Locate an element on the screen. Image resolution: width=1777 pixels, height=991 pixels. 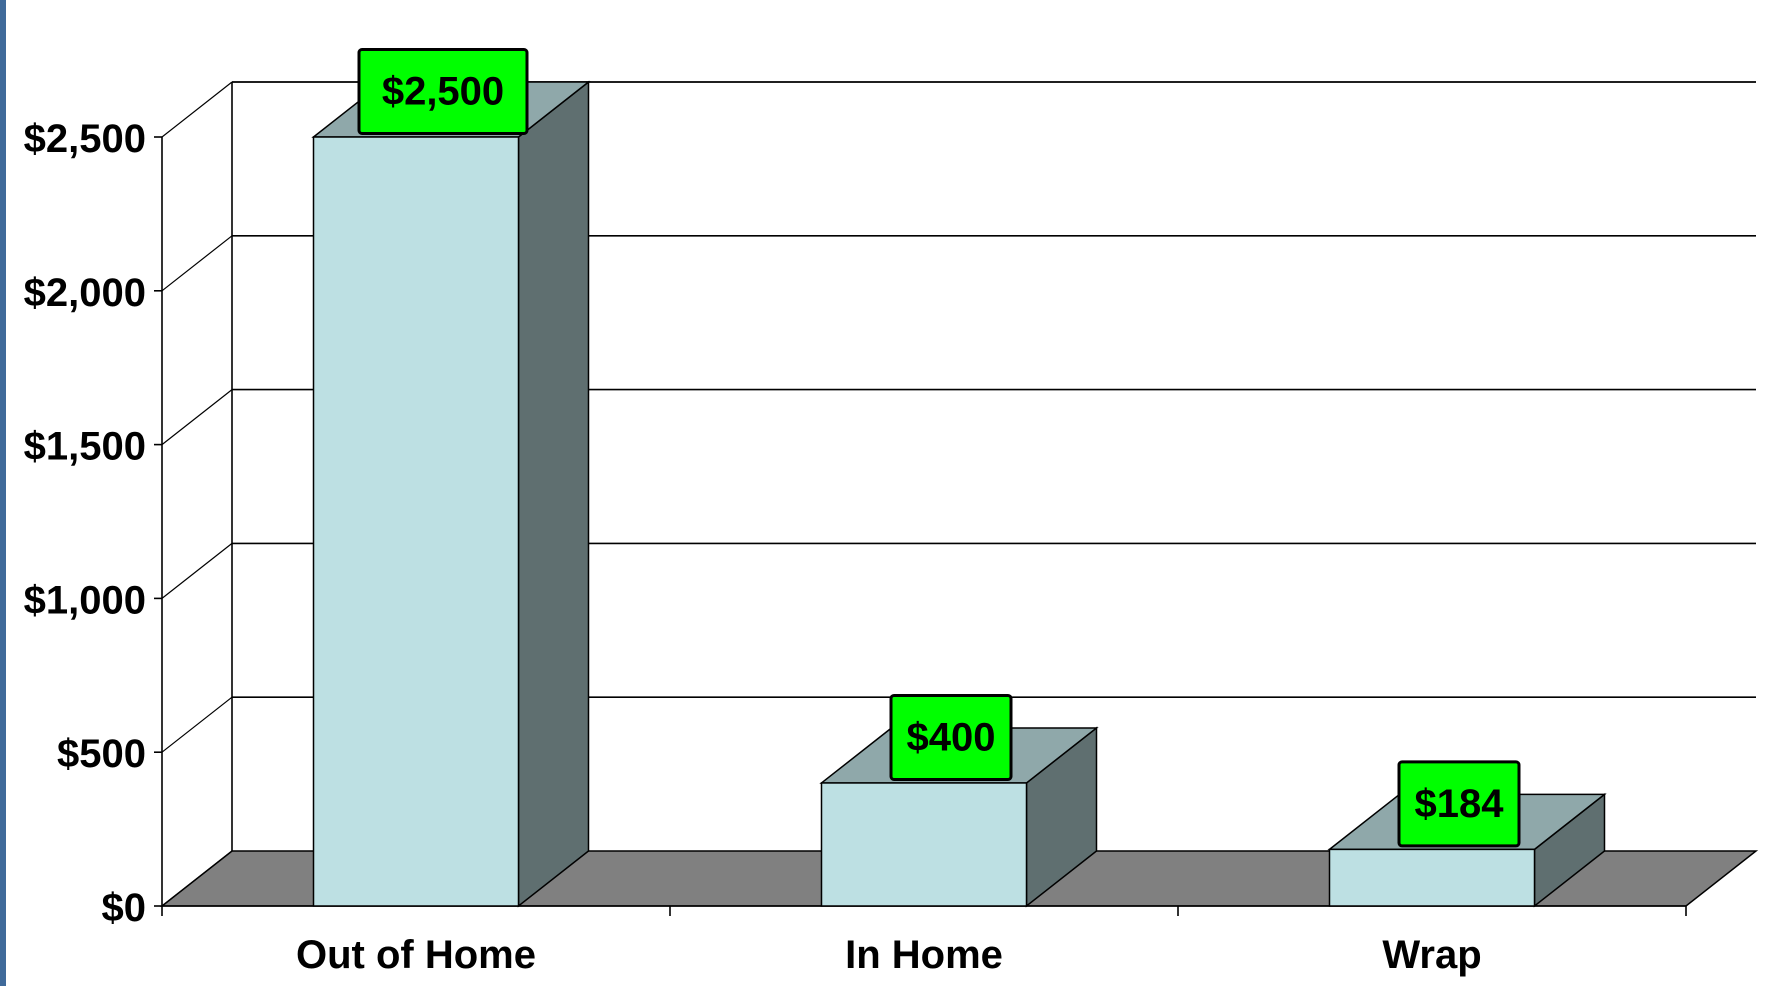
y-axis-tick-labels: $0 $500 $1,000 $1,500 $2,000 $2,500 is located at coordinates (85, 523).